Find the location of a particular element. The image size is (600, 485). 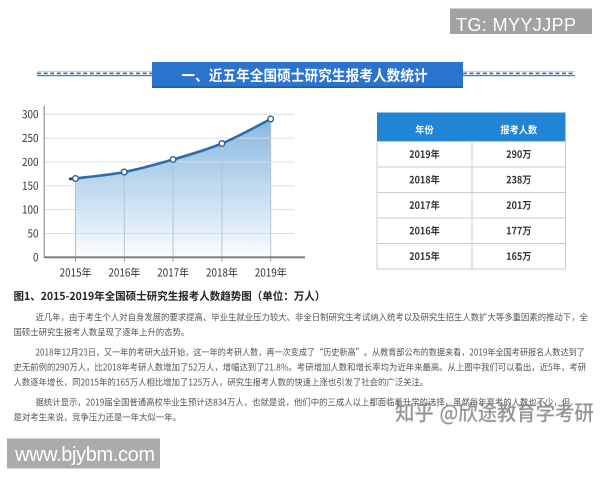

svg-text: www.bjybm.com is located at coordinates (84, 455).